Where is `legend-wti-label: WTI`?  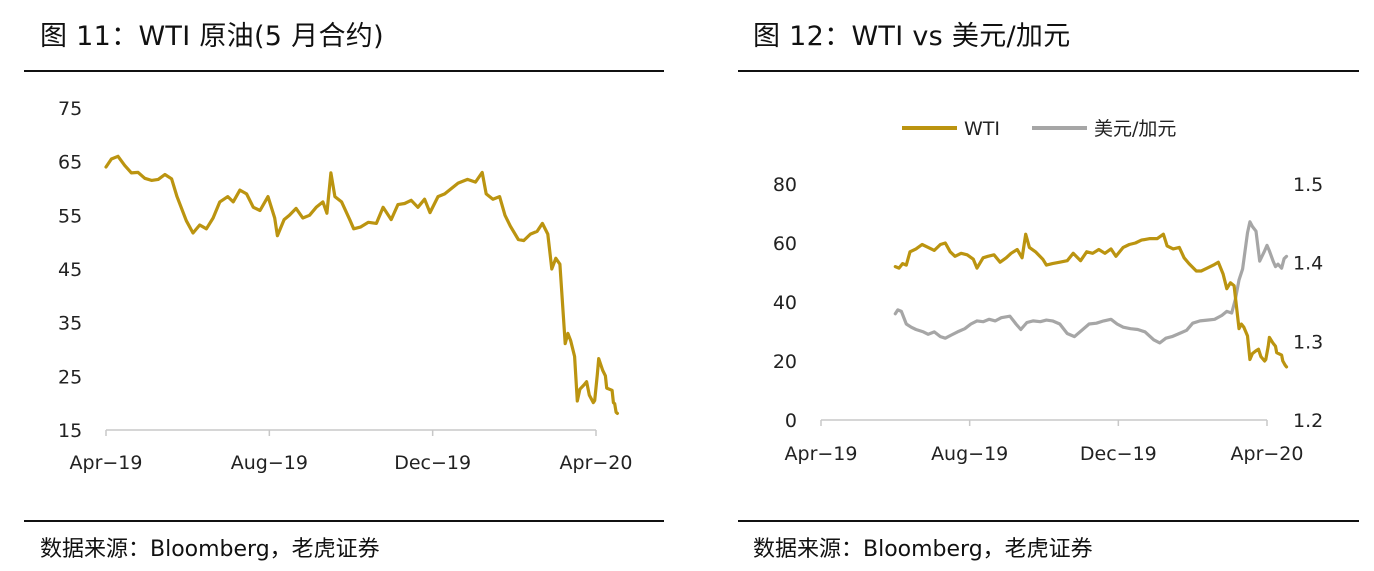 legend-wti-label: WTI is located at coordinates (982, 129).